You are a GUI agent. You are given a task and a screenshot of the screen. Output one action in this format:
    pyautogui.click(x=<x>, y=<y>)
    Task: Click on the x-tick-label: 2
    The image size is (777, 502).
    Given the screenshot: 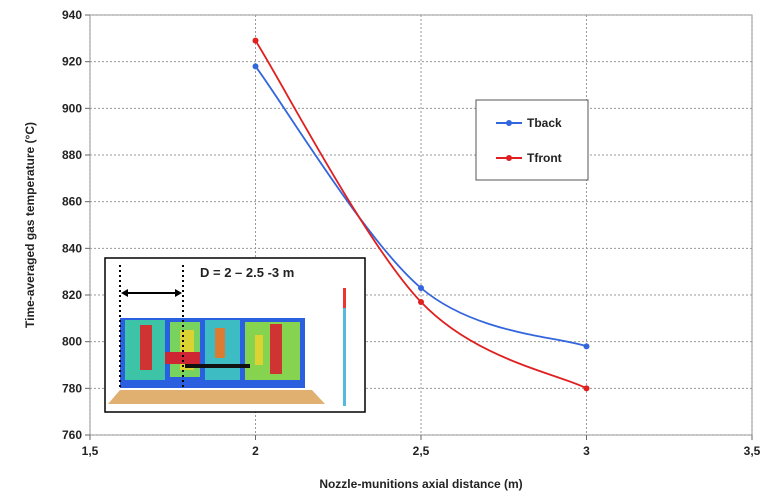 What is the action you would take?
    pyautogui.click(x=255, y=451)
    